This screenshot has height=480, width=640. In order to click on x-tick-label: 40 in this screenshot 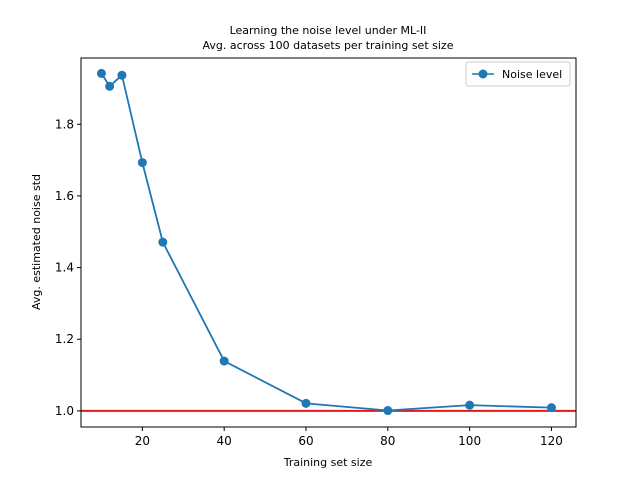, I will do `click(224, 441)`.